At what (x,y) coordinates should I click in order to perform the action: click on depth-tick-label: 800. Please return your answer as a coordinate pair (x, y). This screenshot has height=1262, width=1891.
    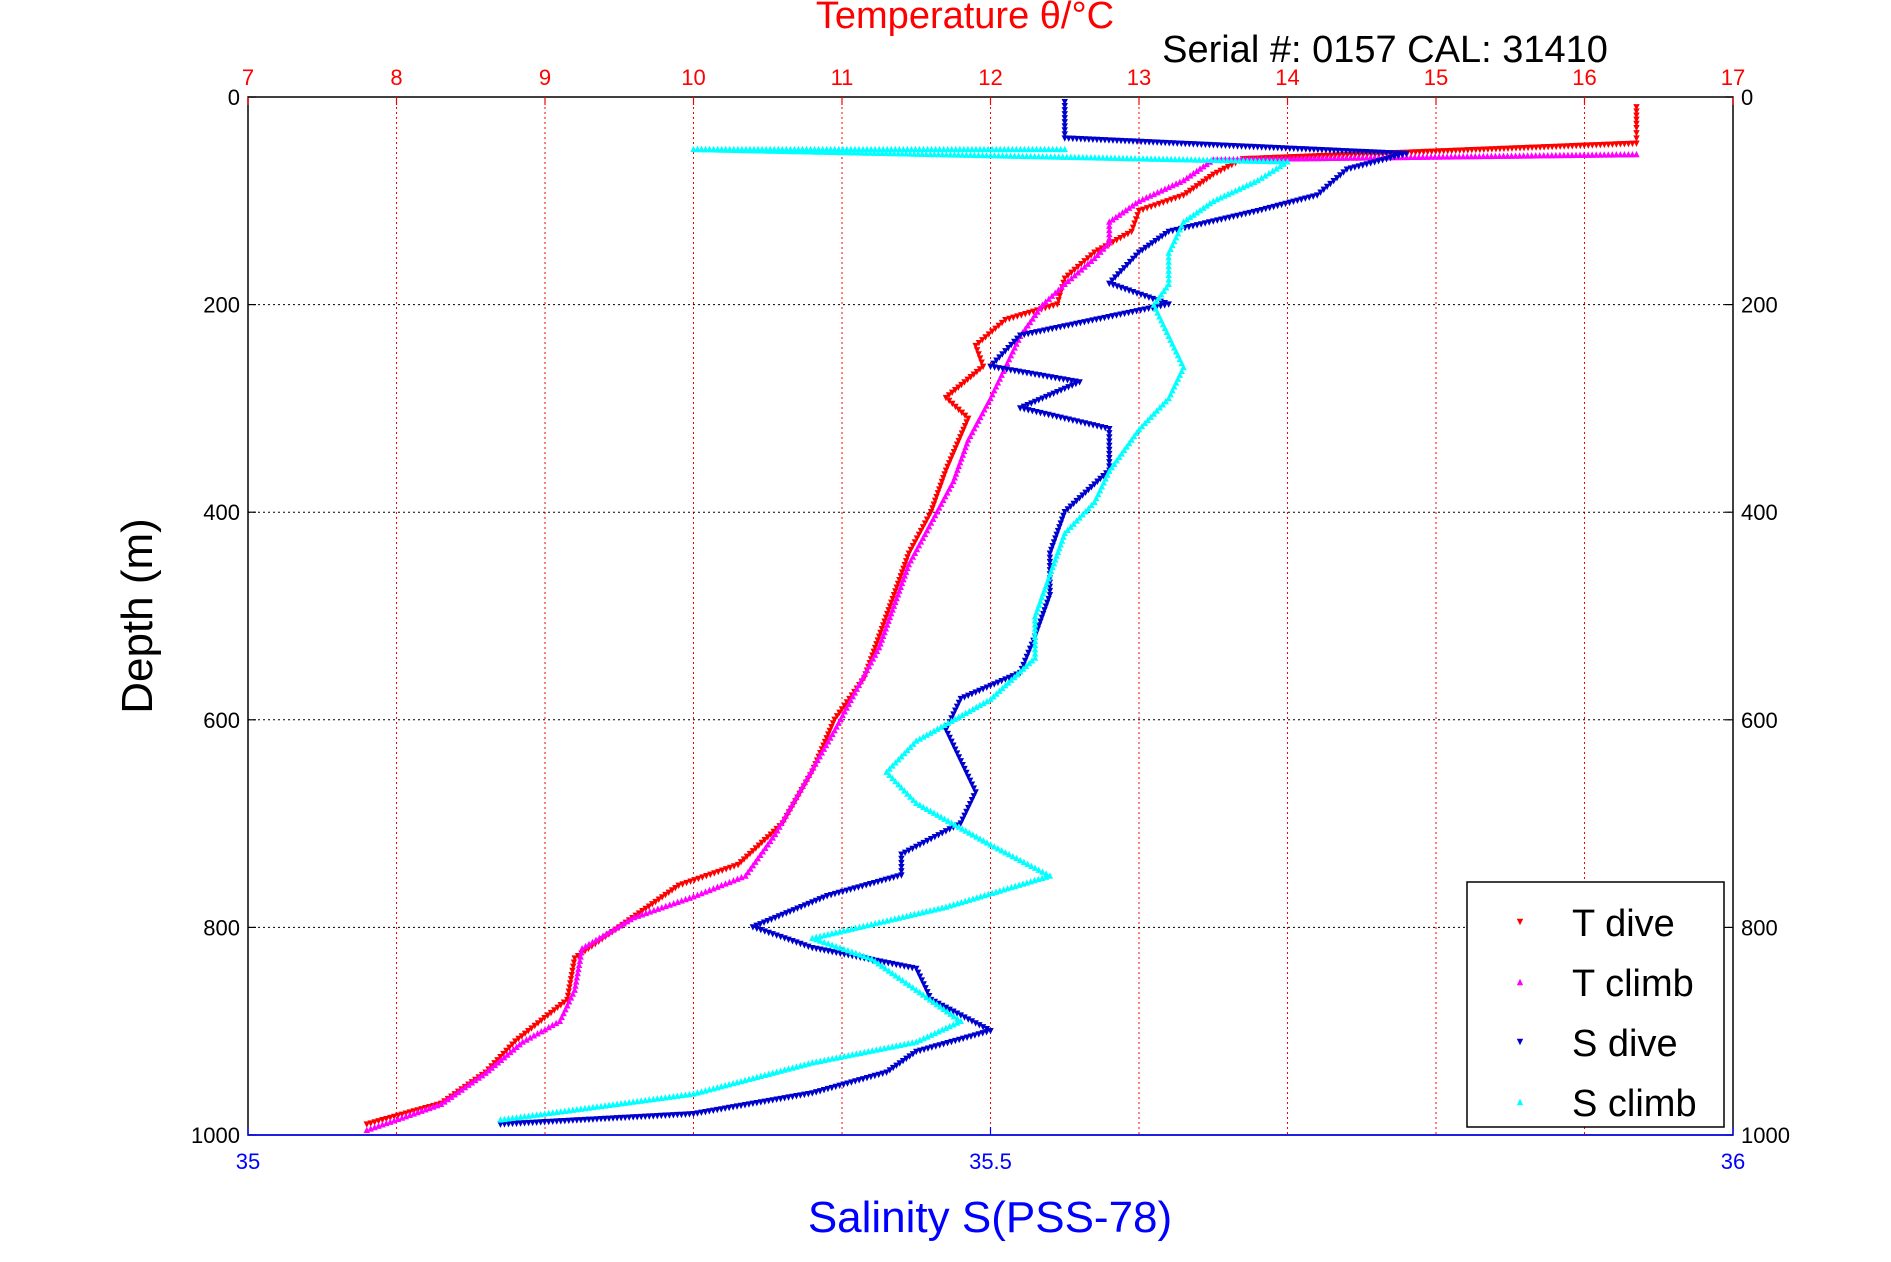
    Looking at the image, I should click on (221, 927).